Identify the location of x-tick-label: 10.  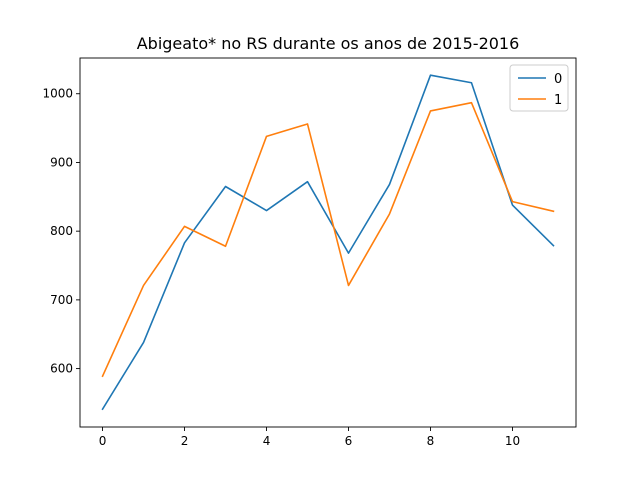
(512, 441).